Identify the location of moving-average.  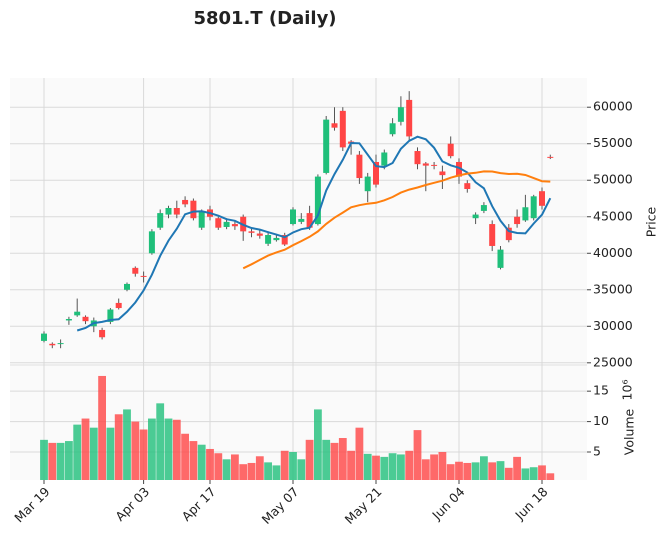
(396, 220).